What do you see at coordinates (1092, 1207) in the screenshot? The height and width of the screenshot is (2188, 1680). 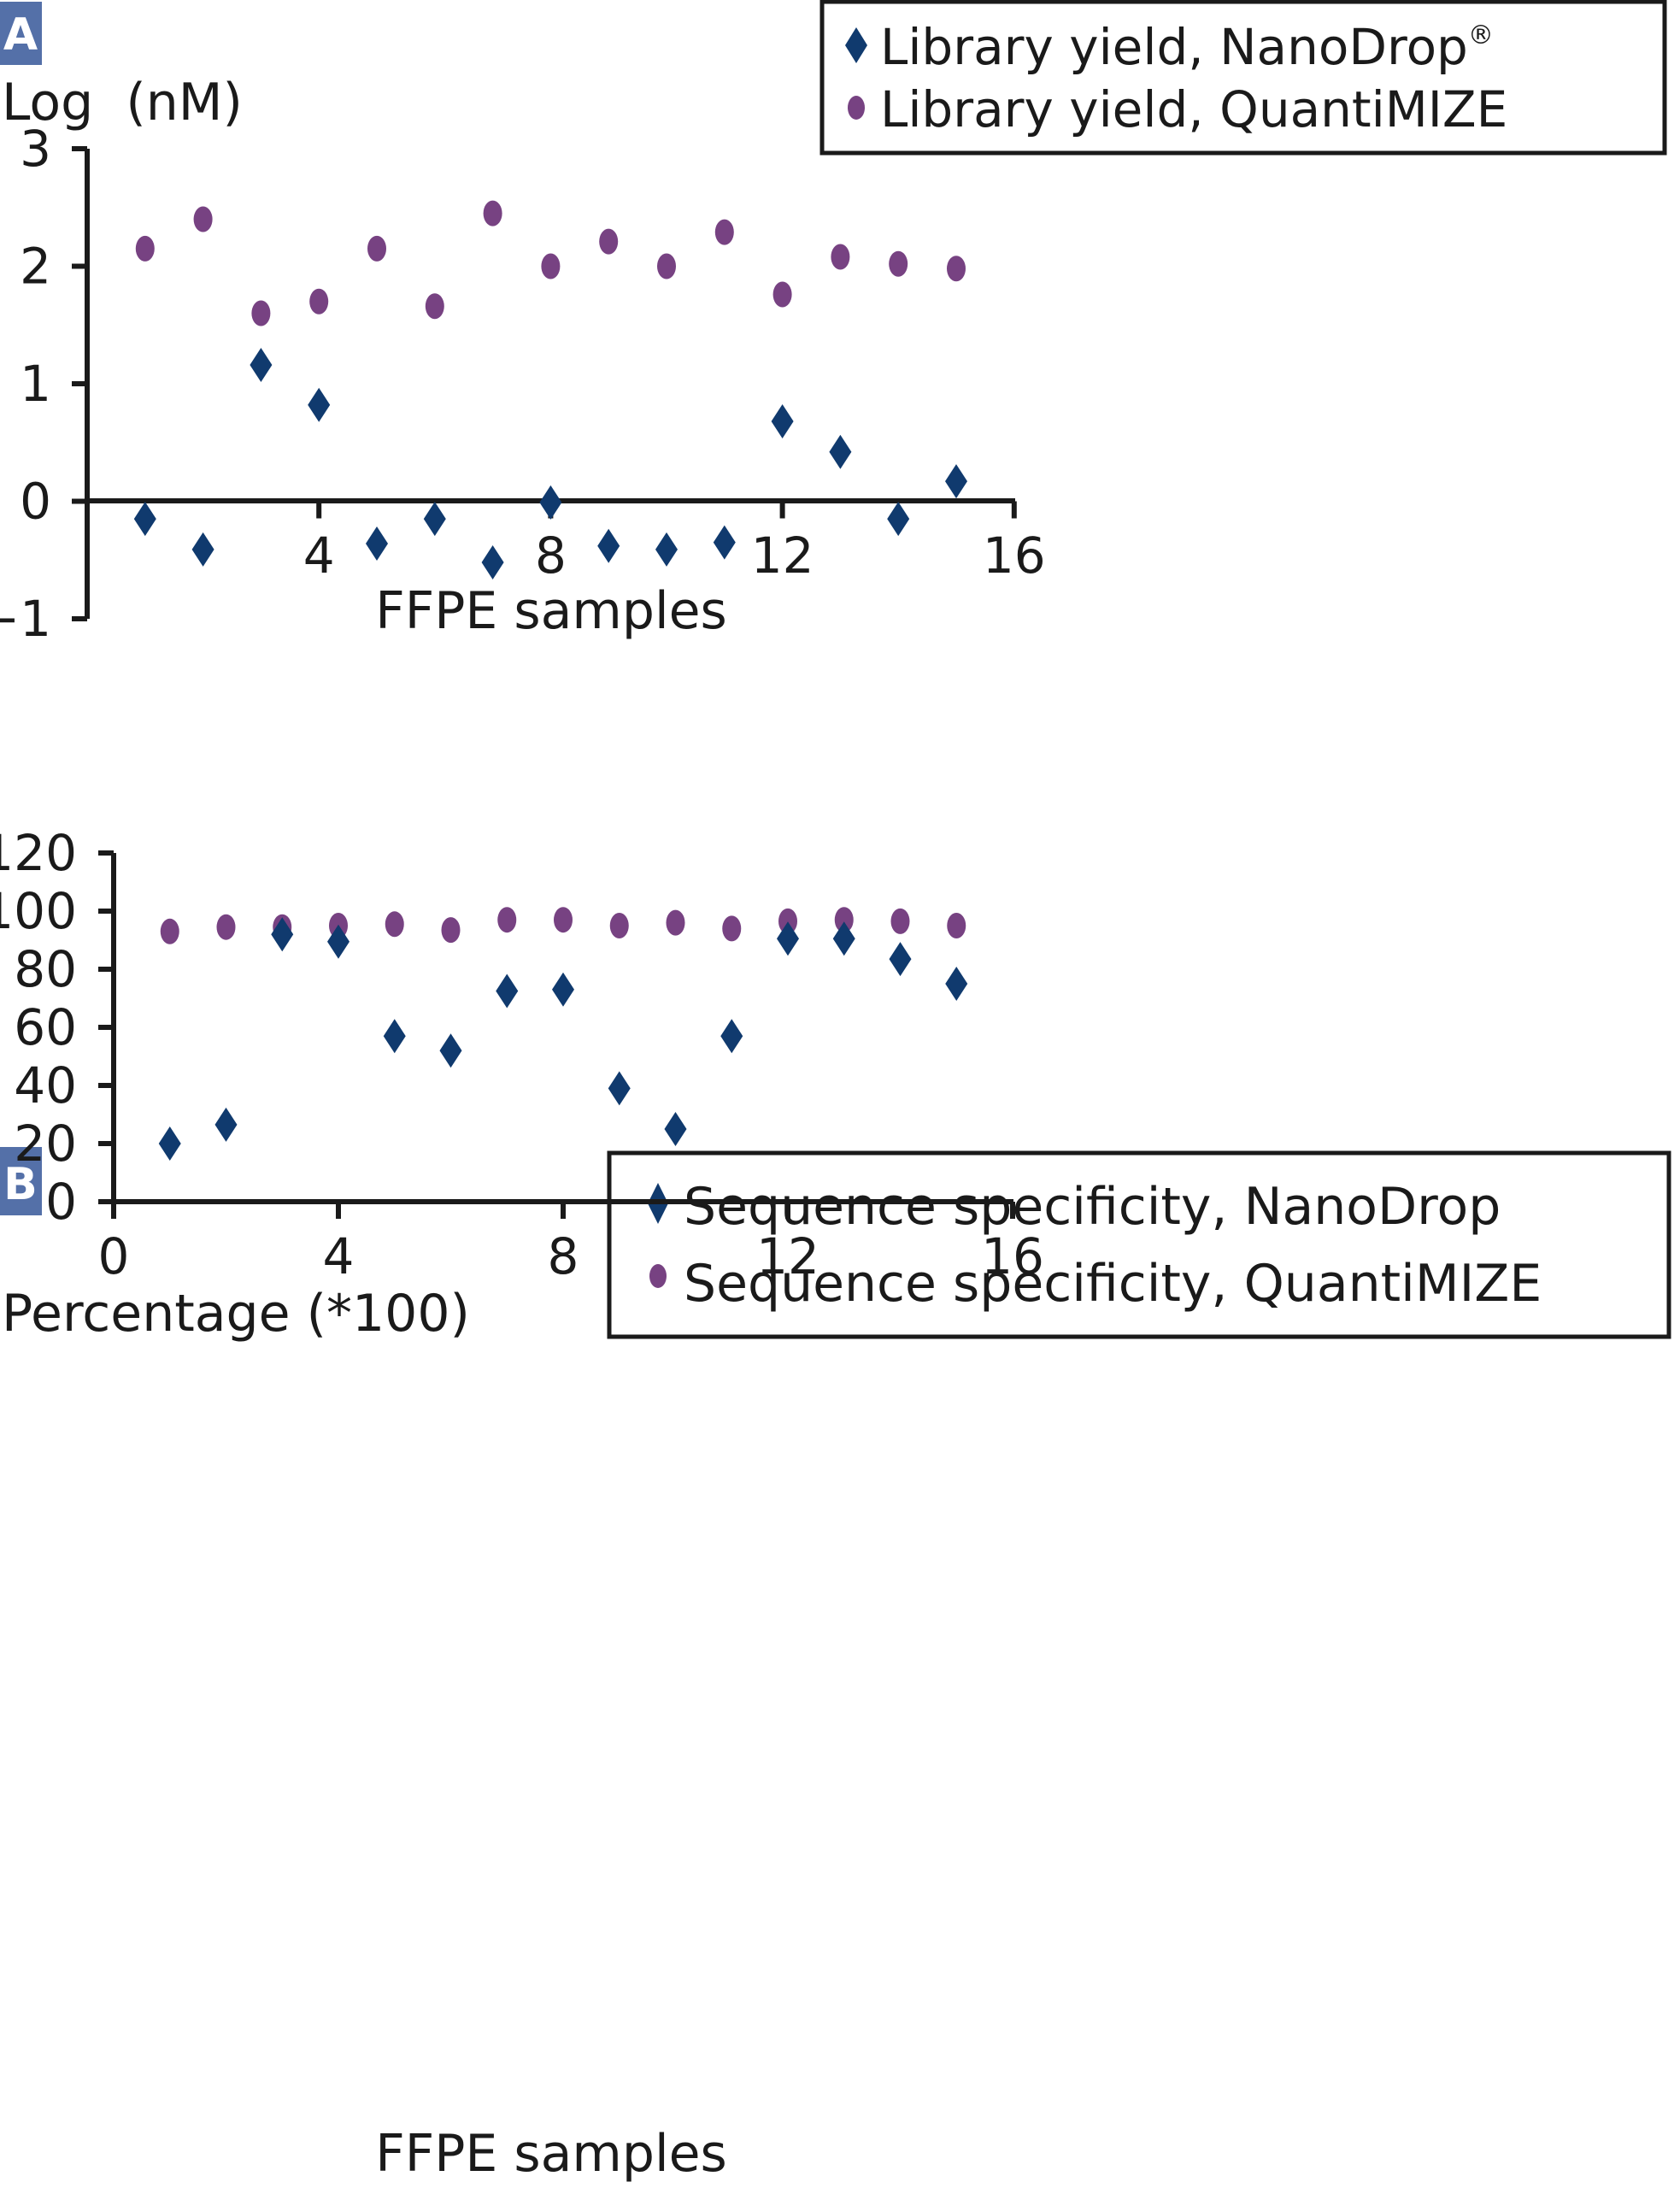 I see `panel-b-legend-label-nanodrop: Sequence specificity, NanoDrop` at bounding box center [1092, 1207].